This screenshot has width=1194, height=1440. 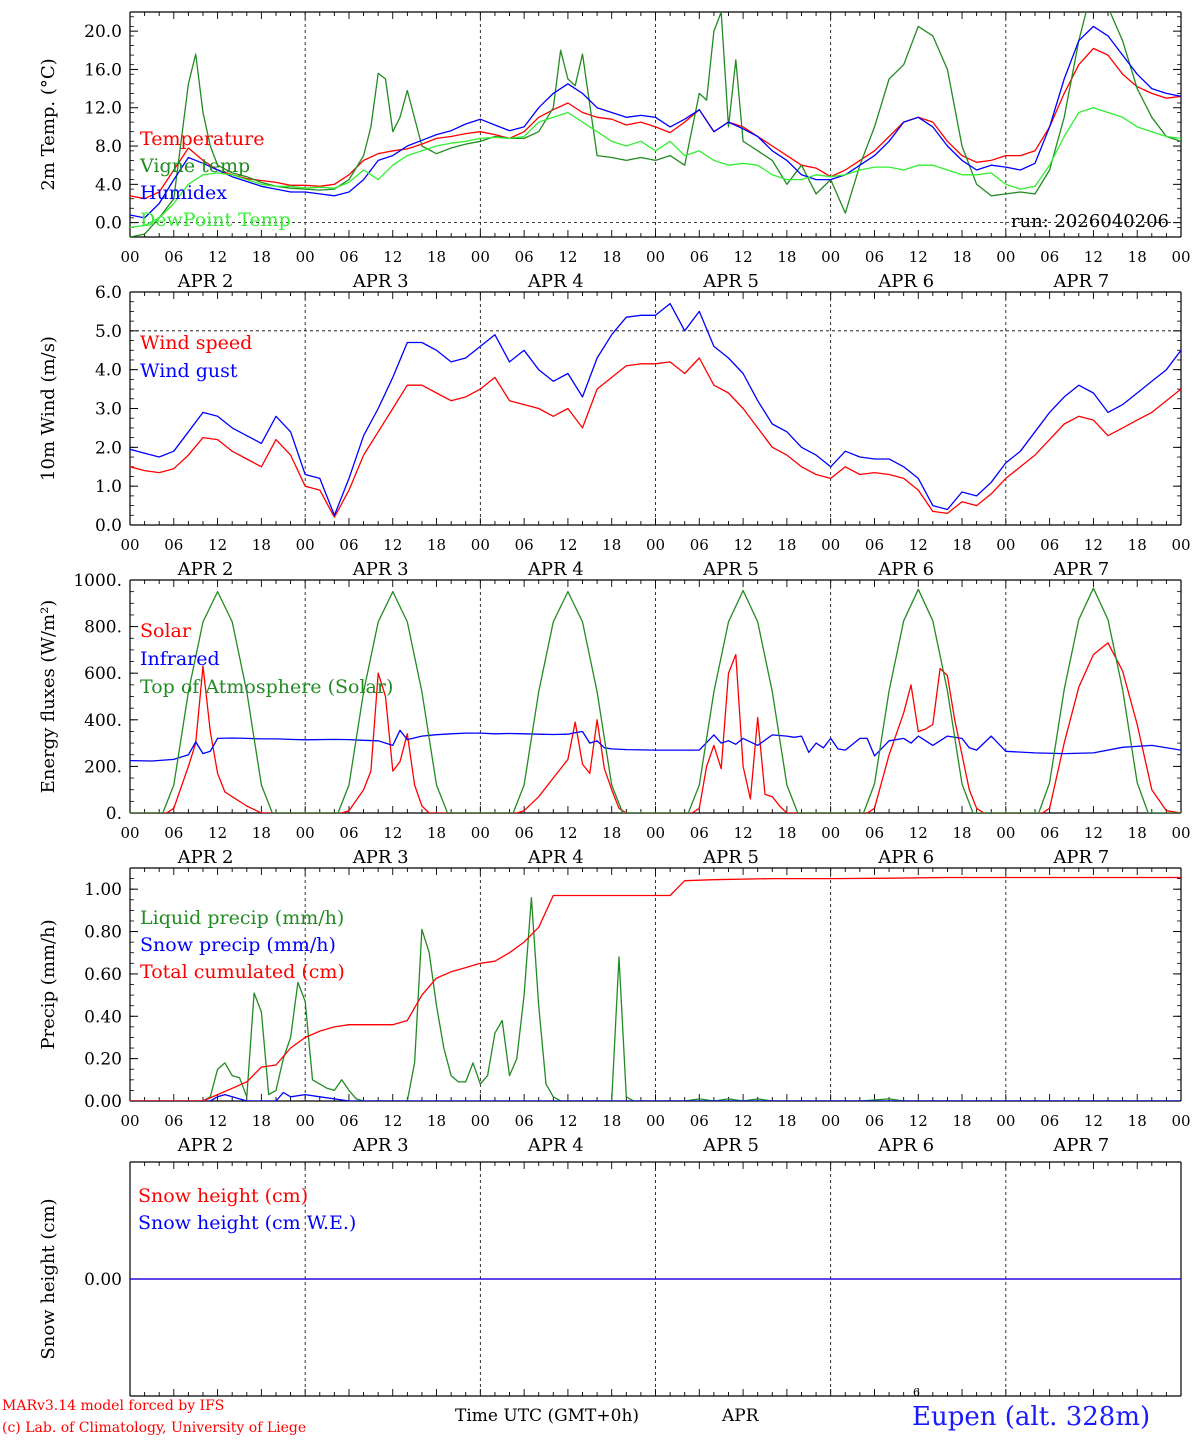 I want to click on snow-legend-entry: Snow height (cm), so click(x=223, y=1196).